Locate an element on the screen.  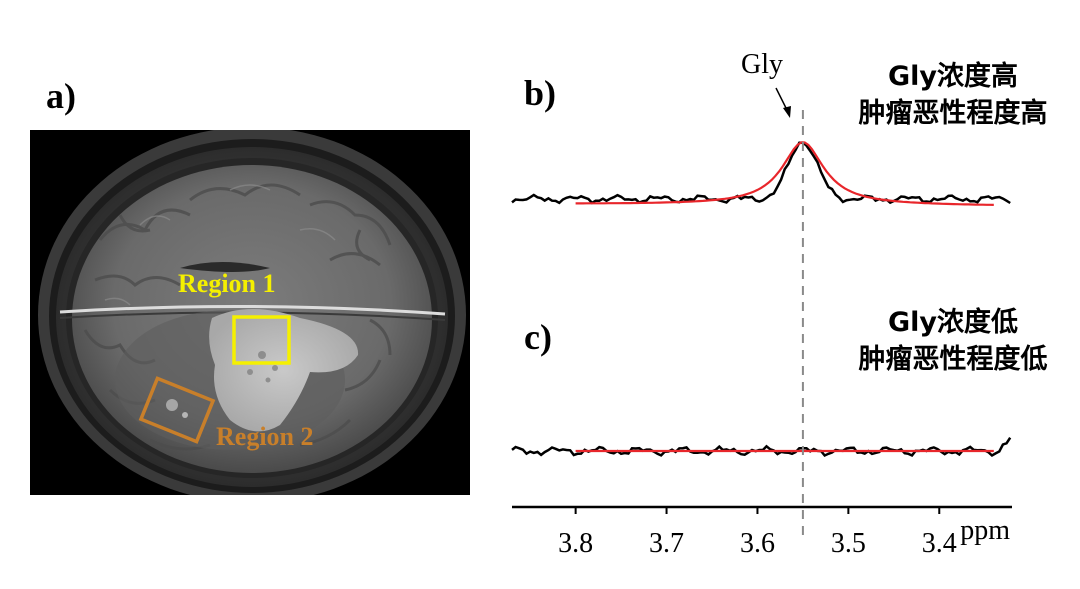
panel-c-spectrum-line is located at coordinates (761, 447).